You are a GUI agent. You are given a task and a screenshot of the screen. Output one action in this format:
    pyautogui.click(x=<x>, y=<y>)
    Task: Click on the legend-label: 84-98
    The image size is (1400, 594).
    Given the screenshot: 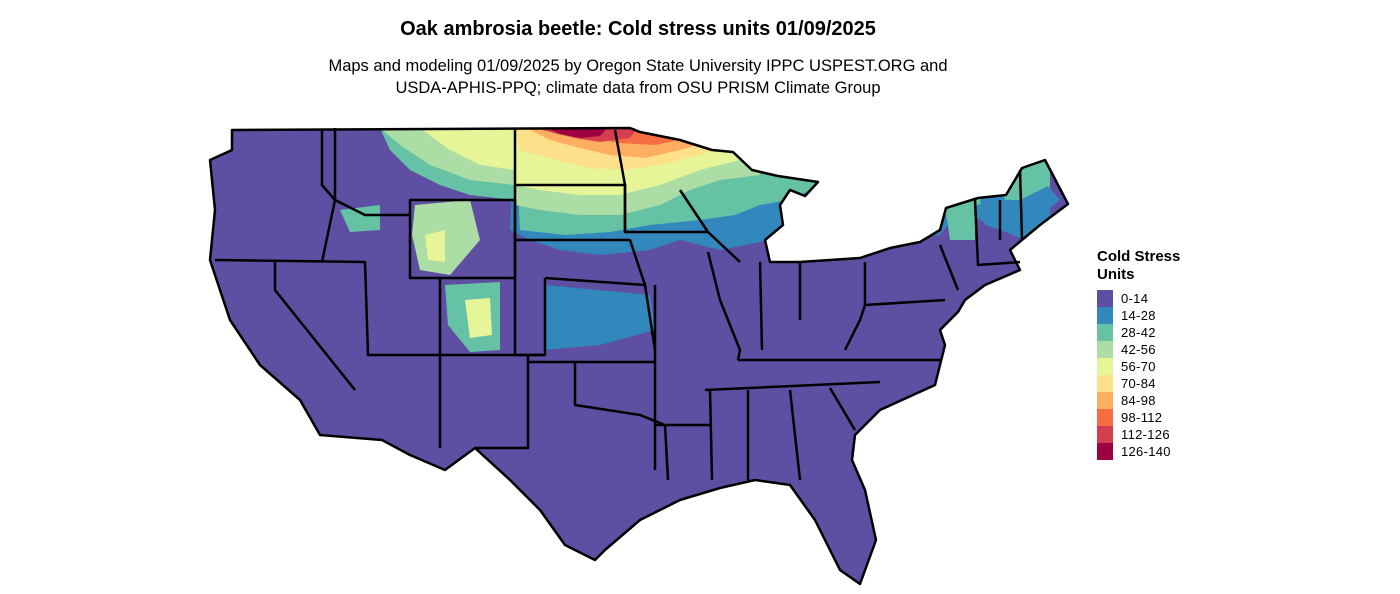 What is the action you would take?
    pyautogui.click(x=1138, y=400)
    